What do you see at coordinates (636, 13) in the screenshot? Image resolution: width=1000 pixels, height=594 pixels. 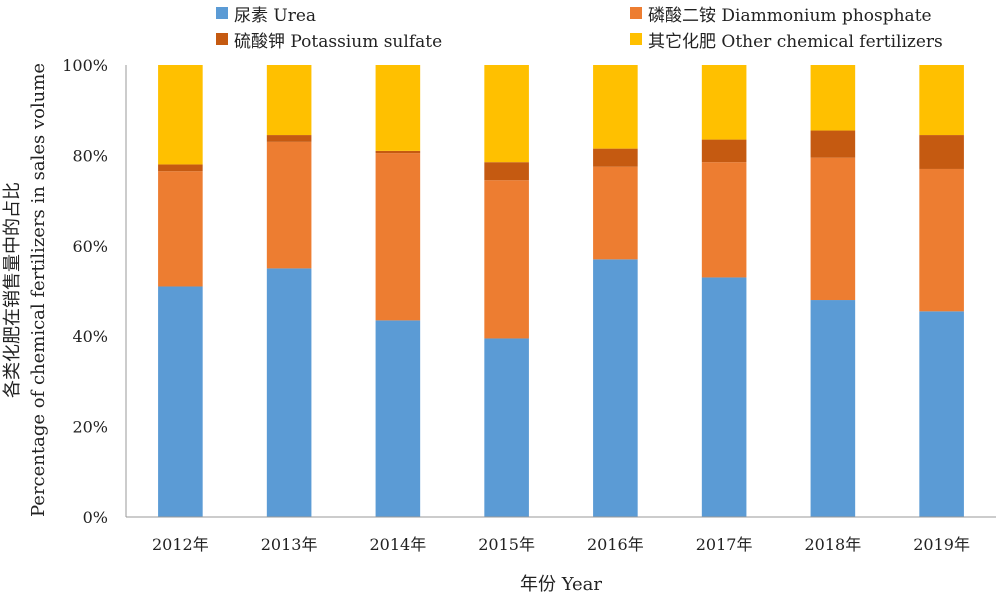 I see `legend-swatch-diammonium-phosphate` at bounding box center [636, 13].